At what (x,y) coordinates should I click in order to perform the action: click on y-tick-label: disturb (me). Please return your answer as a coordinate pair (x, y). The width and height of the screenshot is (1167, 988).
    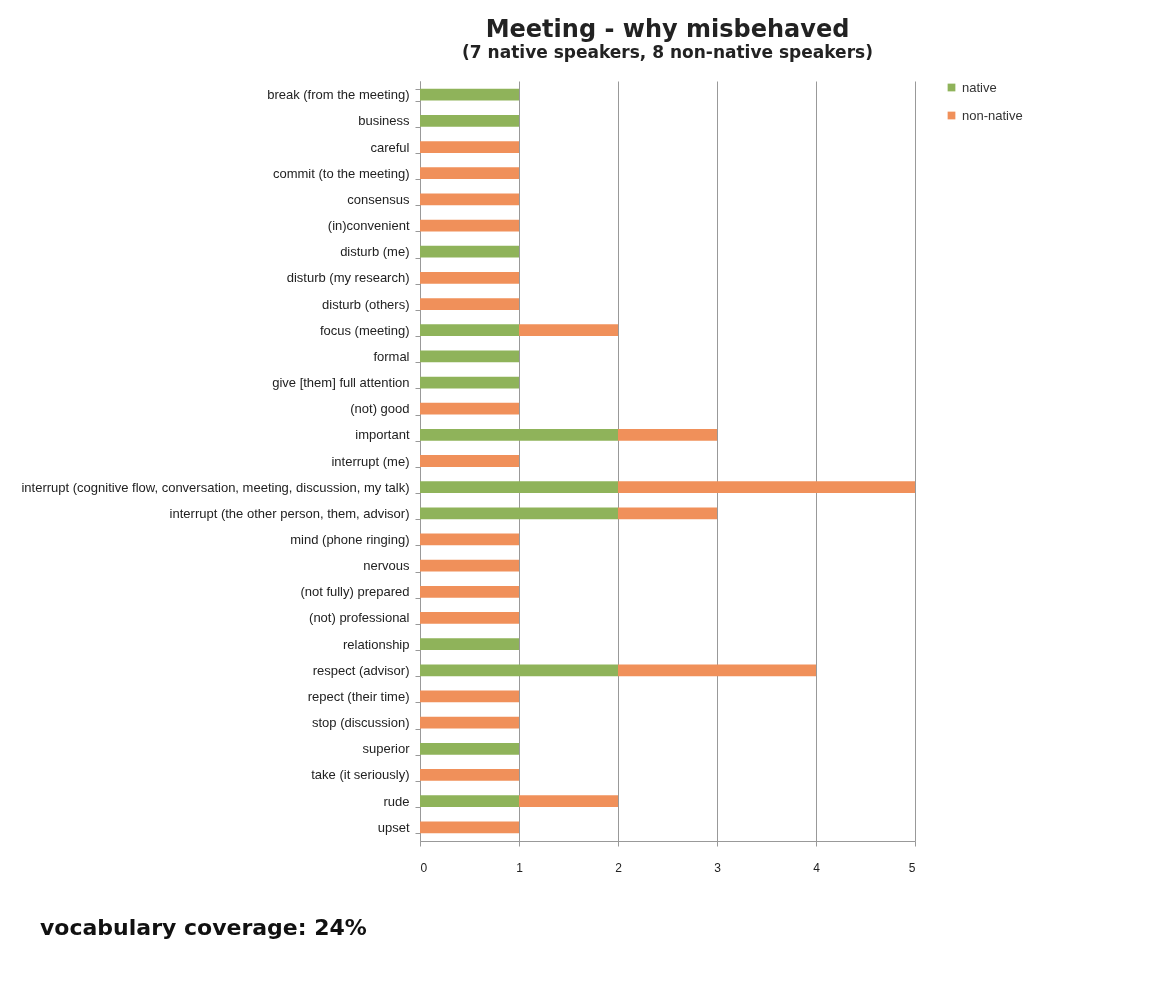
    Looking at the image, I should click on (375, 252).